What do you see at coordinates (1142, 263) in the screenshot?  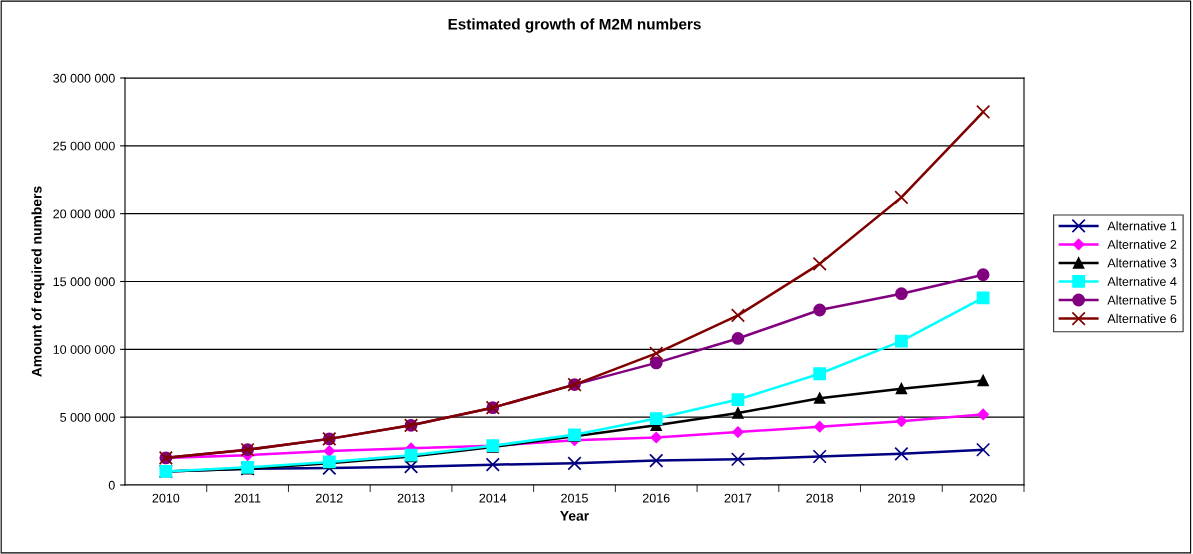 I see `legend-label: Alternative 3` at bounding box center [1142, 263].